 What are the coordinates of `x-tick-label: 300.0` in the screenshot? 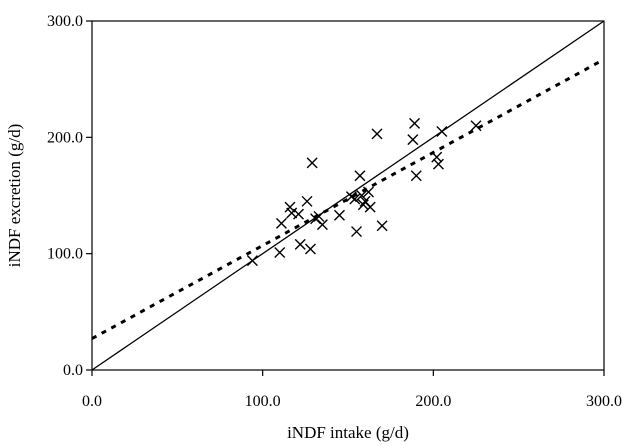 It's located at (604, 401).